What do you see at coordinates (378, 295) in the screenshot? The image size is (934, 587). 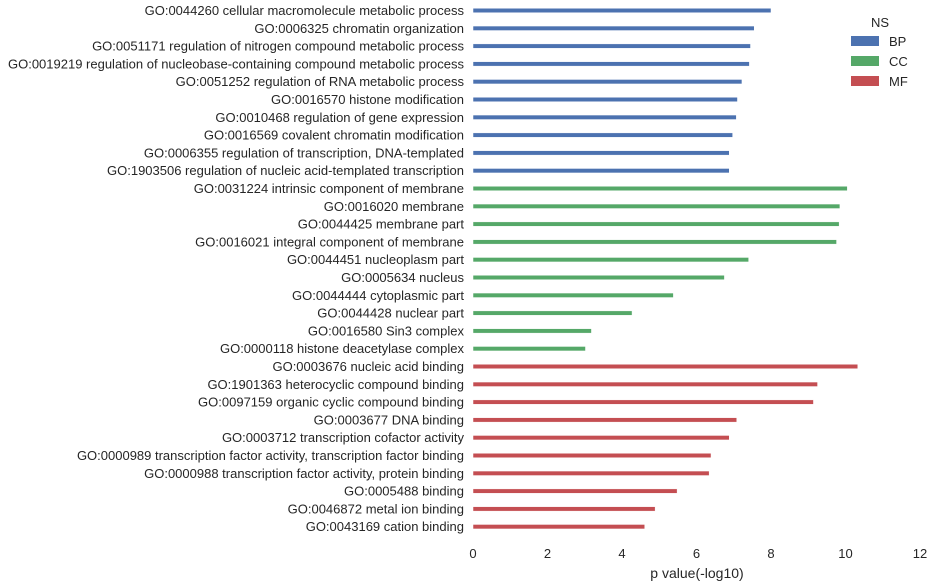 I see `category-label: GO:0044444 cytoplasmic part` at bounding box center [378, 295].